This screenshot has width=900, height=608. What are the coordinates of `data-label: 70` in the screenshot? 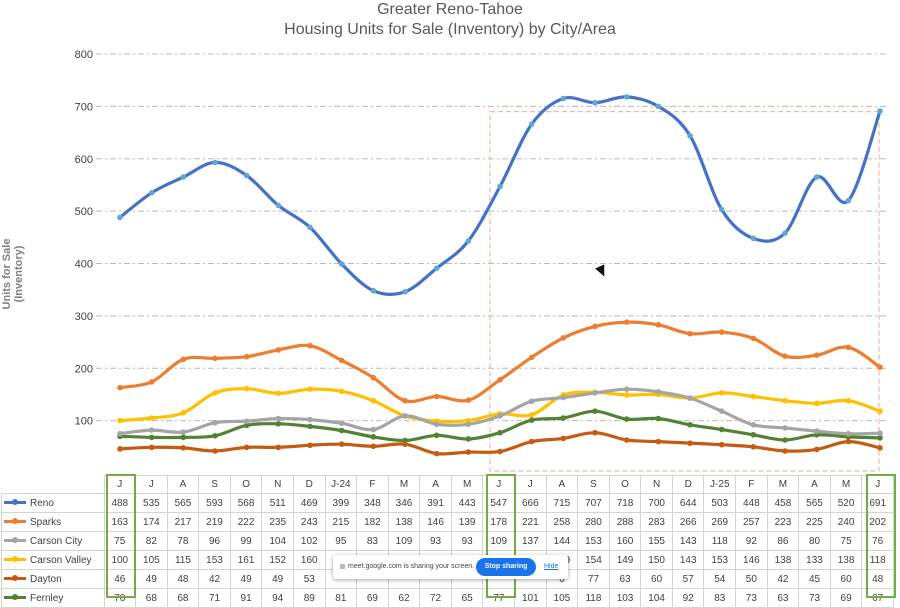 It's located at (120, 598).